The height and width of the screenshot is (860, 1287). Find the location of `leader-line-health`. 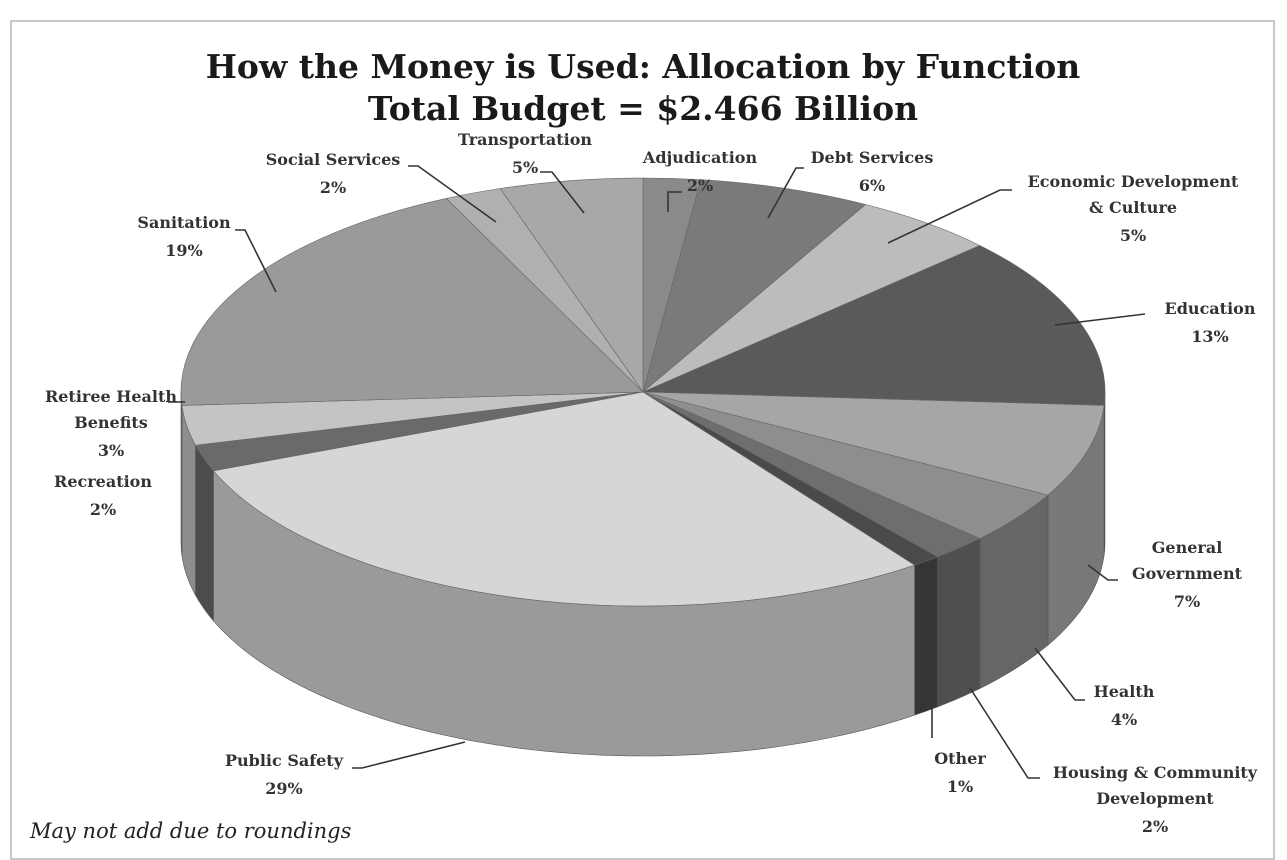

leader-line-health is located at coordinates (1059, 674).